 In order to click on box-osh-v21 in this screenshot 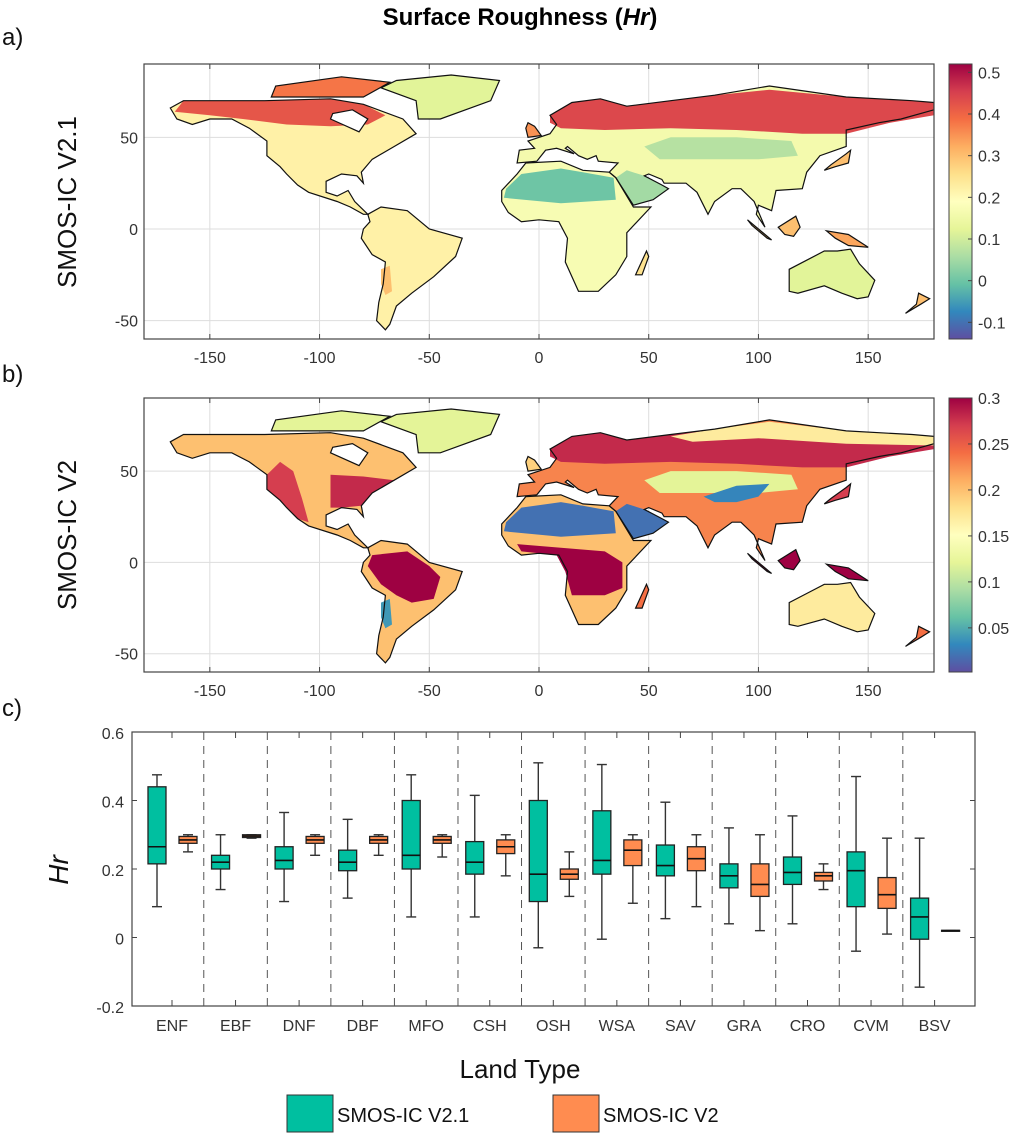, I will do `click(538, 855)`.